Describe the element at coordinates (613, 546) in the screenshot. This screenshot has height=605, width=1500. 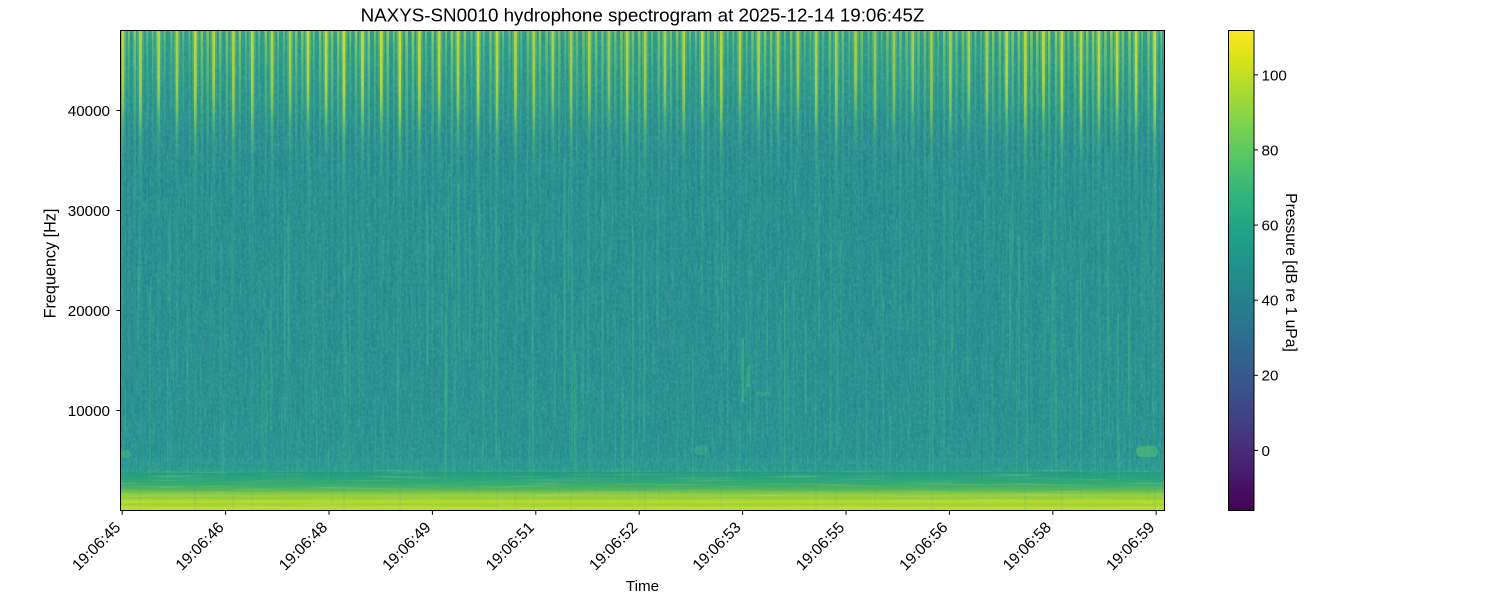
I see `svg-text: 19:06:52` at that location.